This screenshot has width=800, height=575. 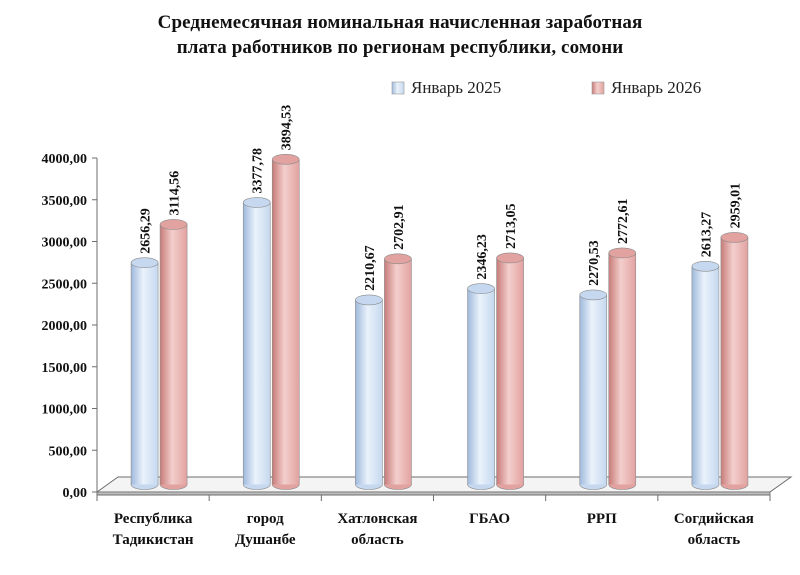 What do you see at coordinates (287, 128) in the screenshot?
I see `bar-value-label: 3894,53` at bounding box center [287, 128].